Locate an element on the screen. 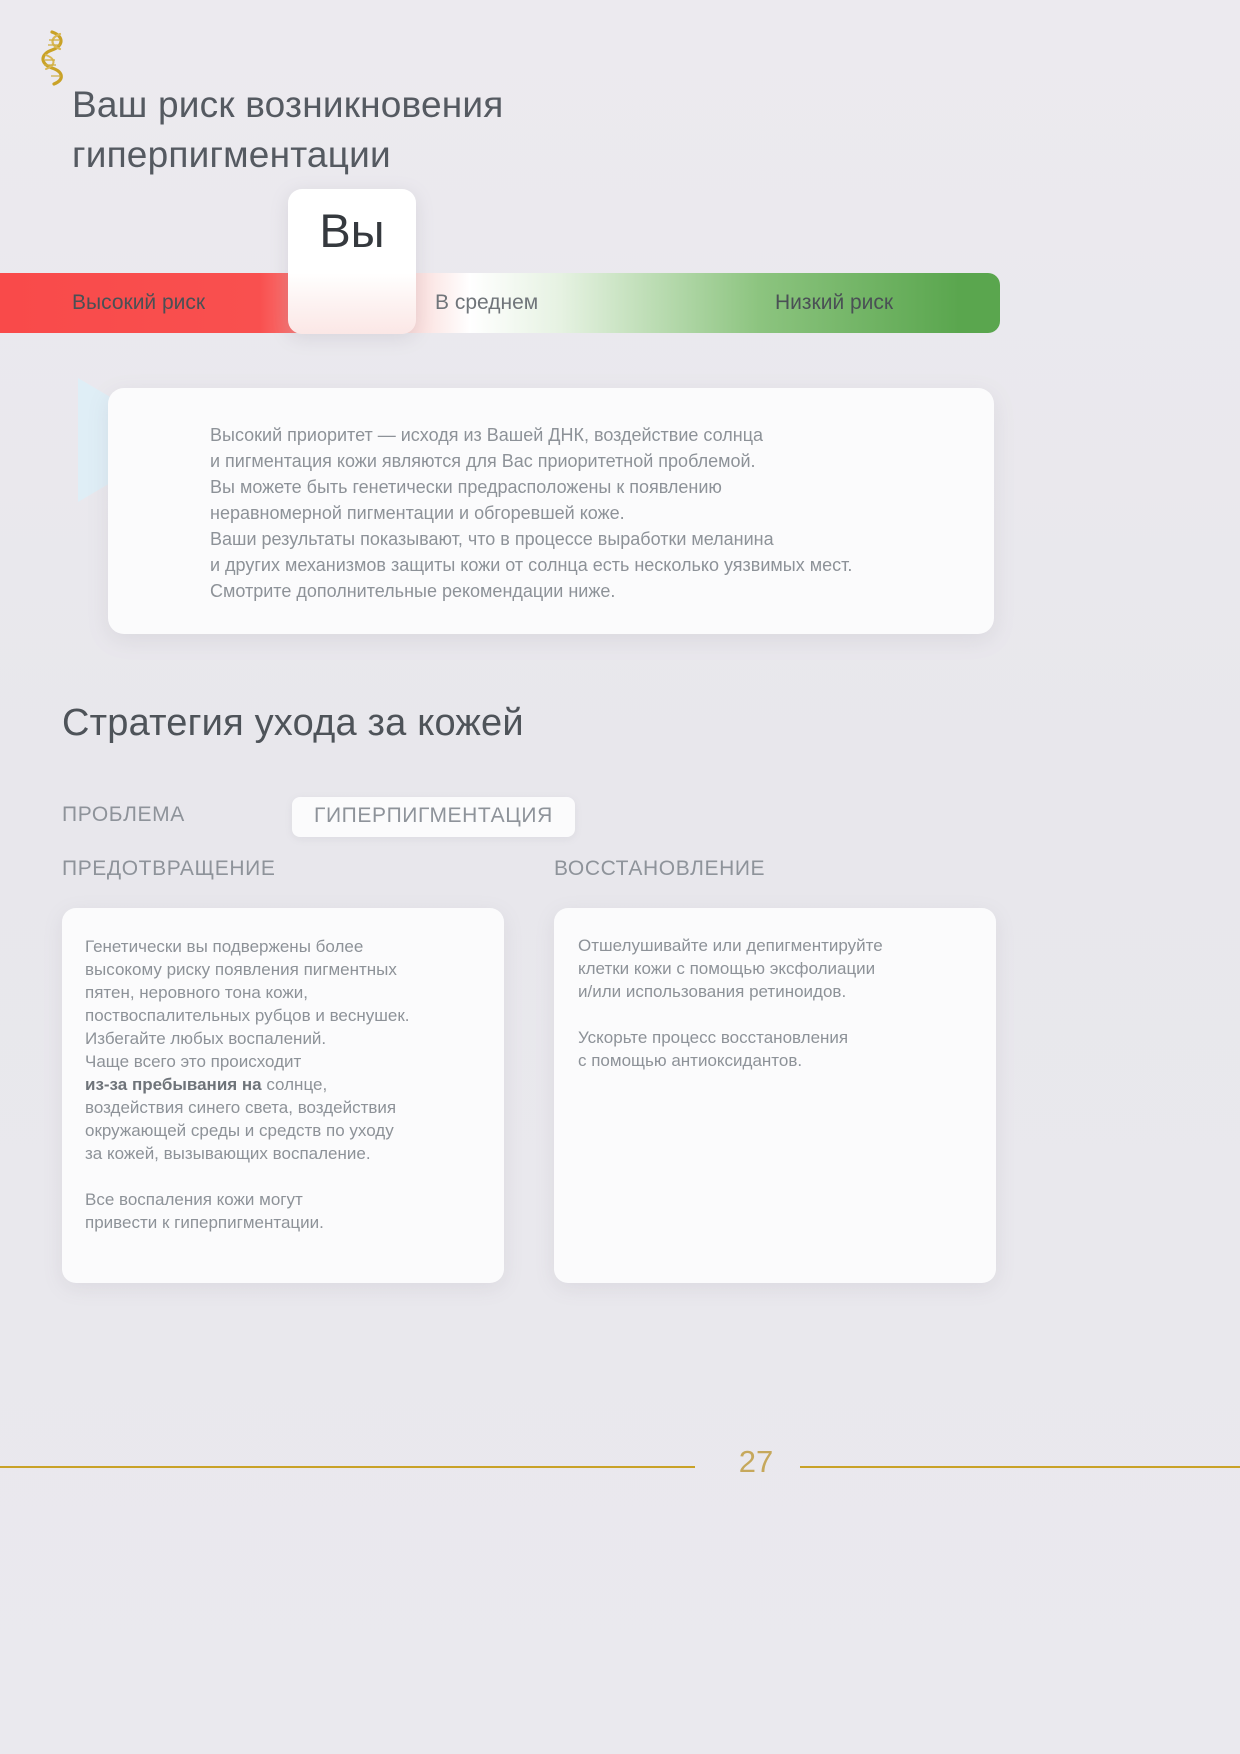  page-title: Ваш риск возникновения гиперпигментации is located at coordinates (288, 129).